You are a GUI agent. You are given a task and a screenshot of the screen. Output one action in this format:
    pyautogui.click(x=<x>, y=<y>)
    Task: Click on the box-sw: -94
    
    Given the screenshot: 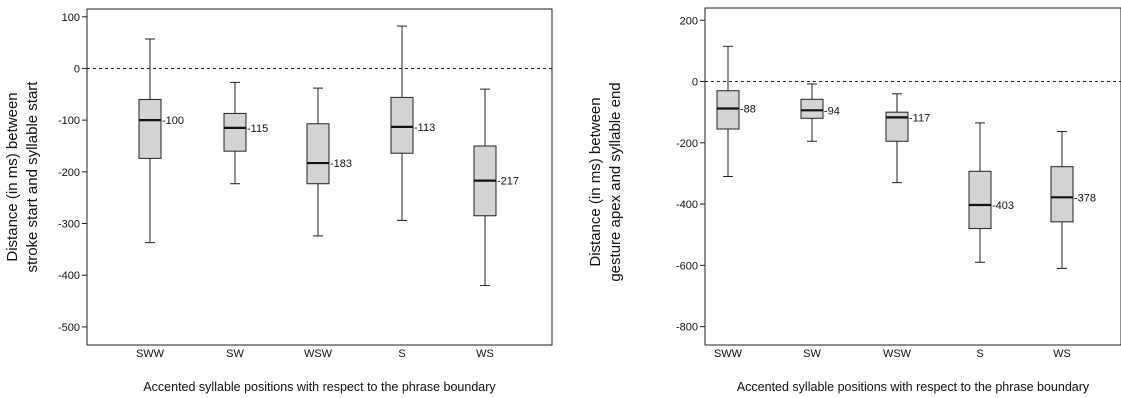 What is the action you would take?
    pyautogui.click(x=820, y=112)
    